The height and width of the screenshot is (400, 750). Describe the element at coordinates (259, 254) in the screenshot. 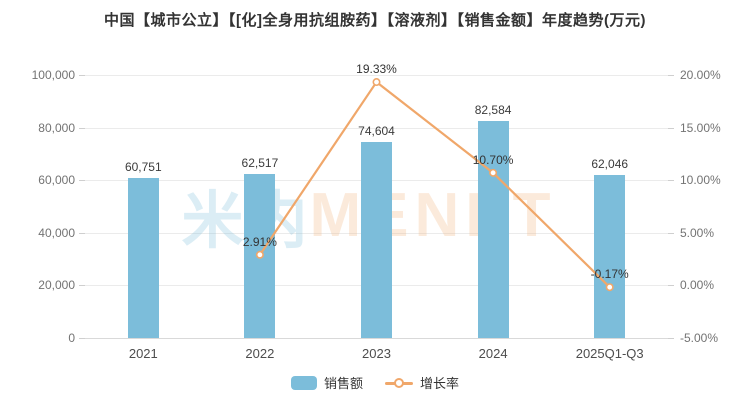

I see `line-point-2022` at that location.